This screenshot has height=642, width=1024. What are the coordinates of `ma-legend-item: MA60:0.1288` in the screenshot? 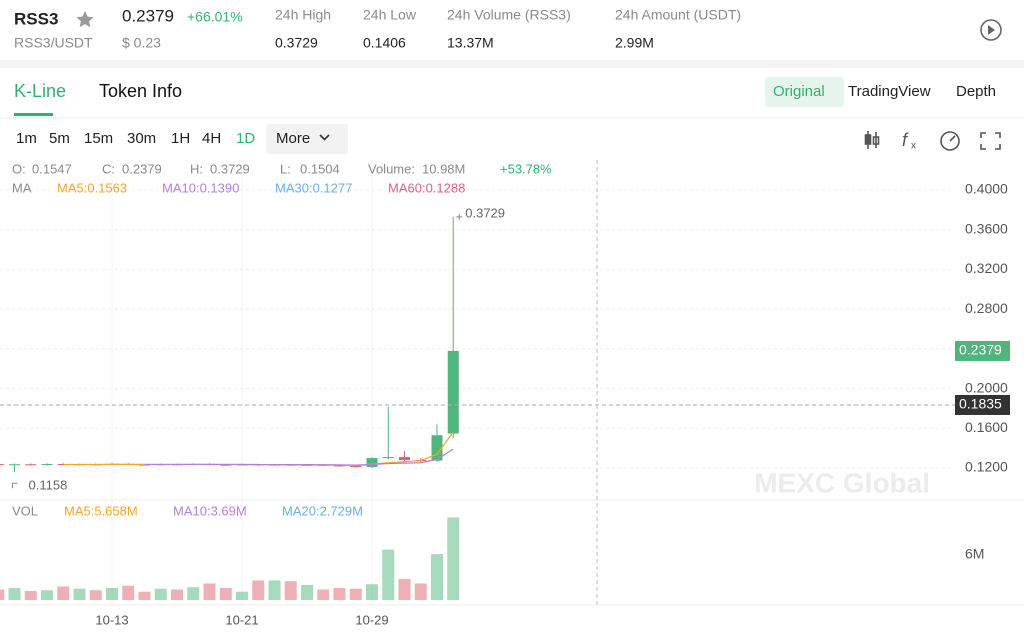 It's located at (426, 187).